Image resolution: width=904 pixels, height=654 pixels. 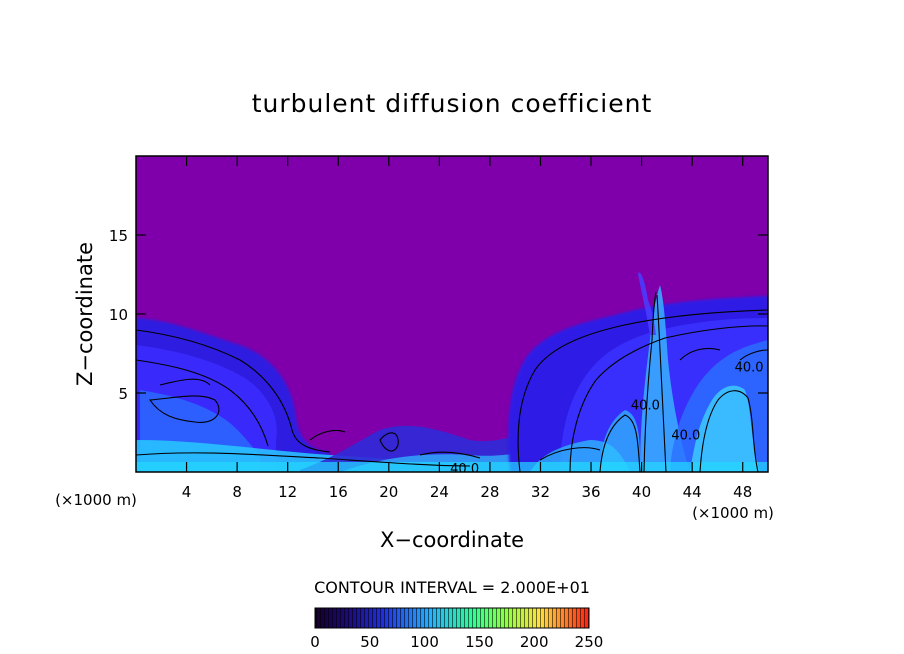 What do you see at coordinates (589, 642) in the screenshot?
I see `colorbar-tick-label: 250` at bounding box center [589, 642].